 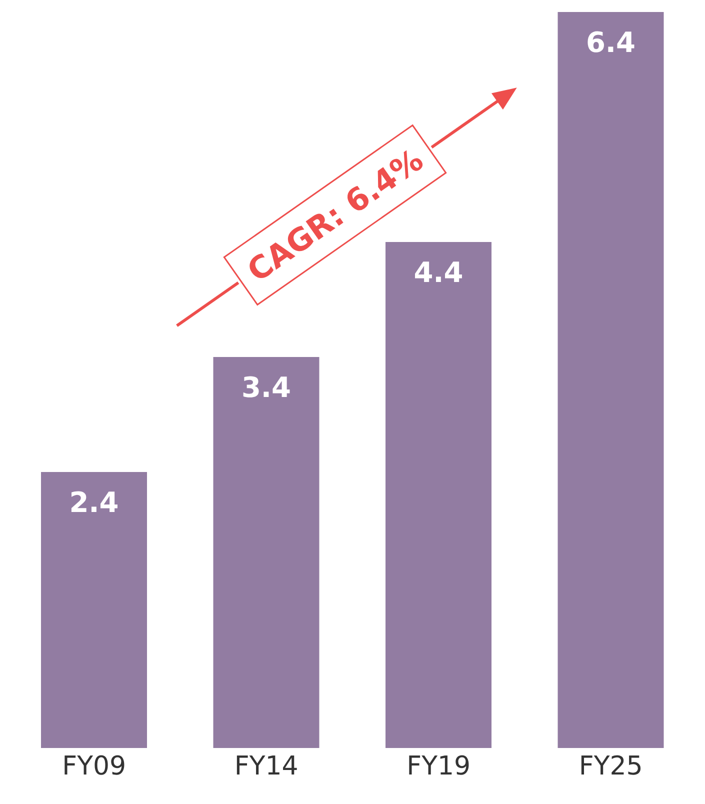 What do you see at coordinates (266, 387) in the screenshot?
I see `data-label: 3.4` at bounding box center [266, 387].